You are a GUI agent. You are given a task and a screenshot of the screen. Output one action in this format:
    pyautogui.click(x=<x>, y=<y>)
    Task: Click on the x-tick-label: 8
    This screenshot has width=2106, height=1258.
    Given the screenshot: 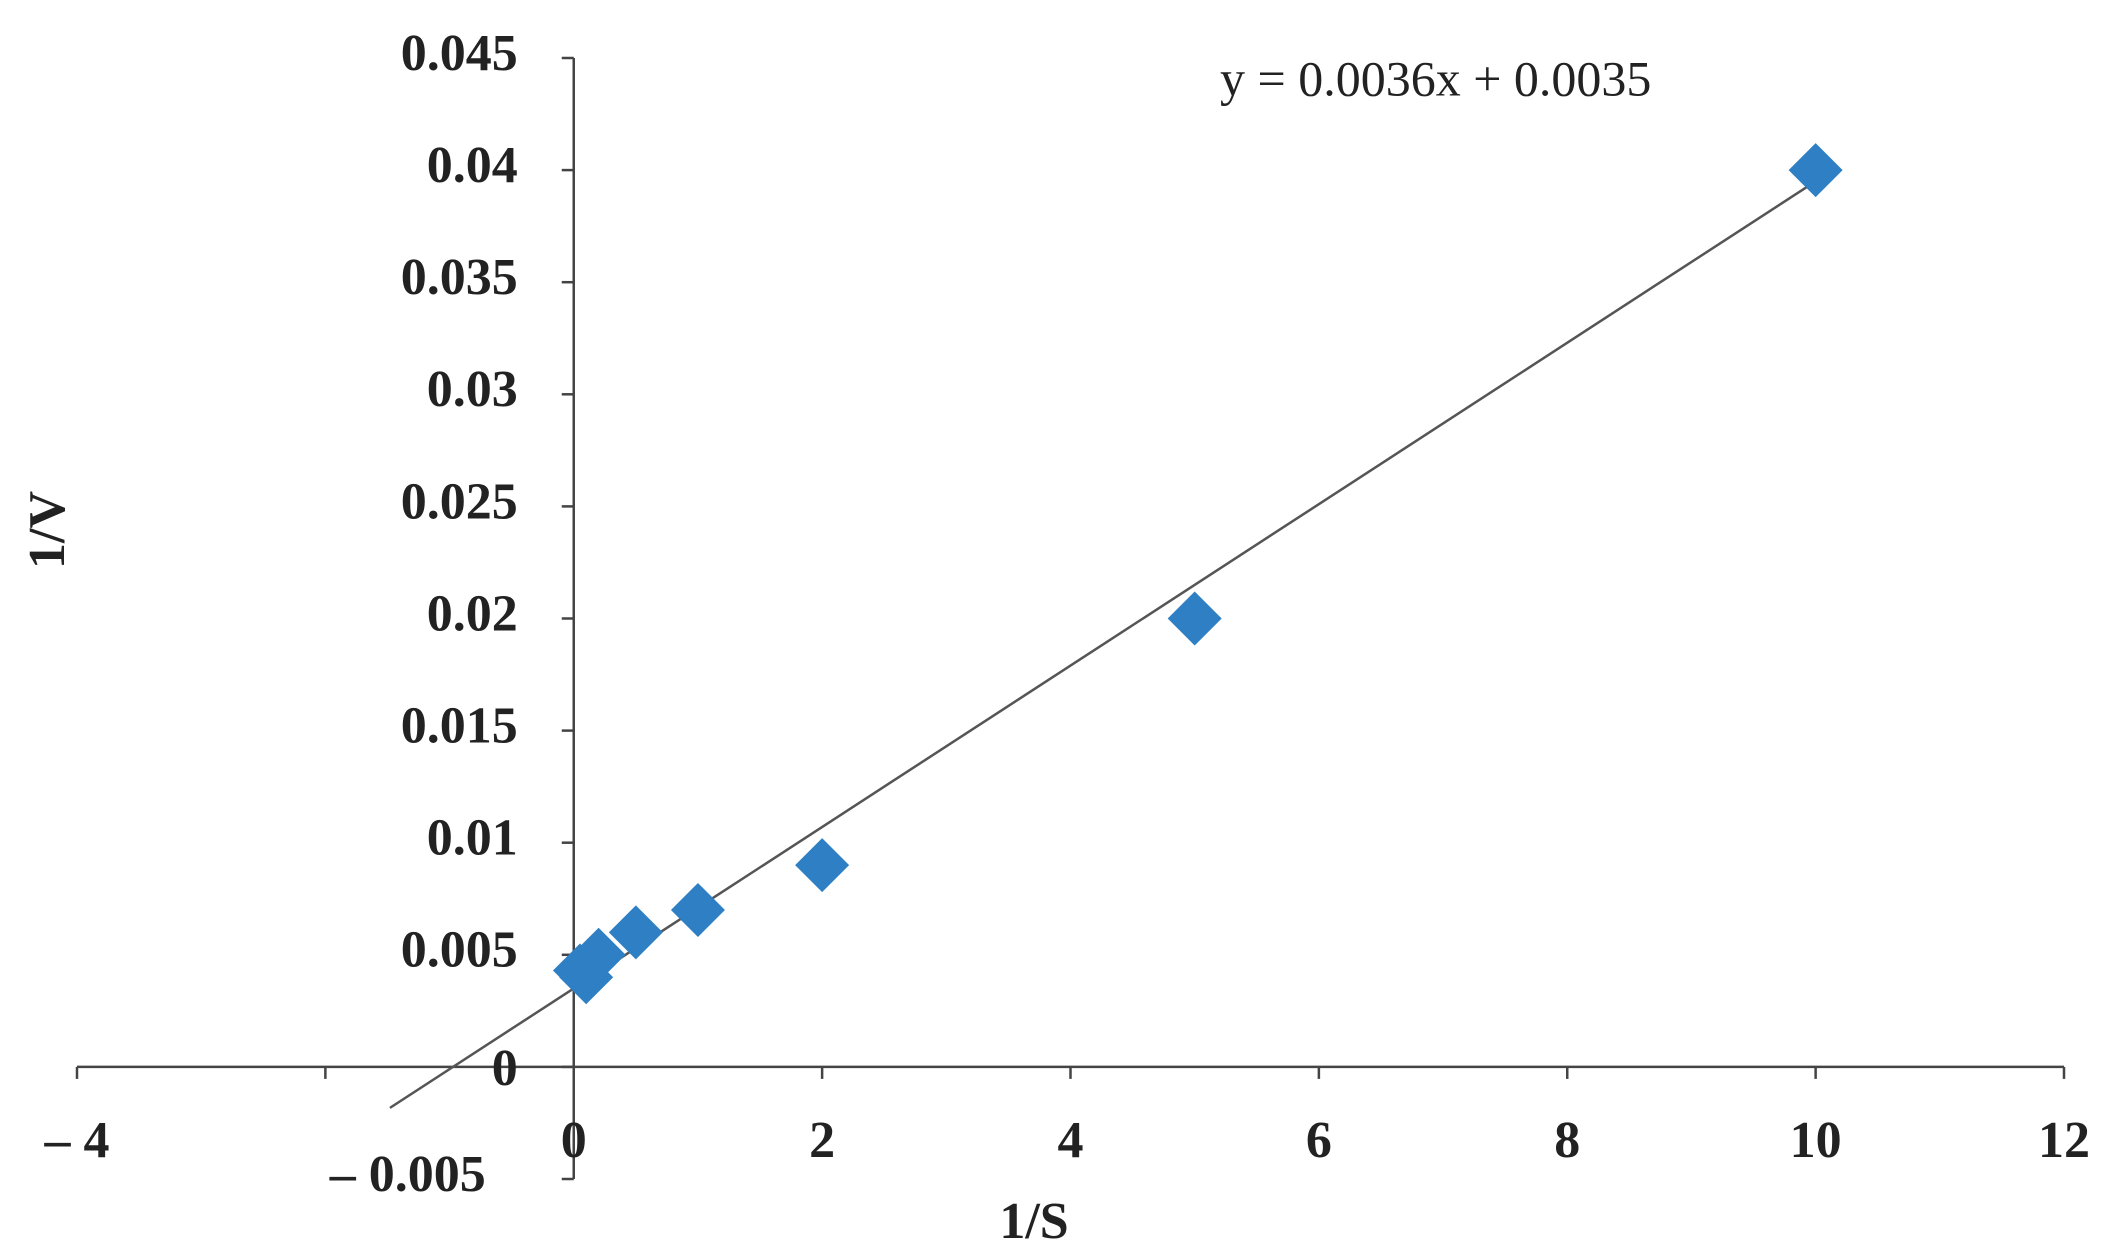 What is the action you would take?
    pyautogui.click(x=1567, y=1140)
    